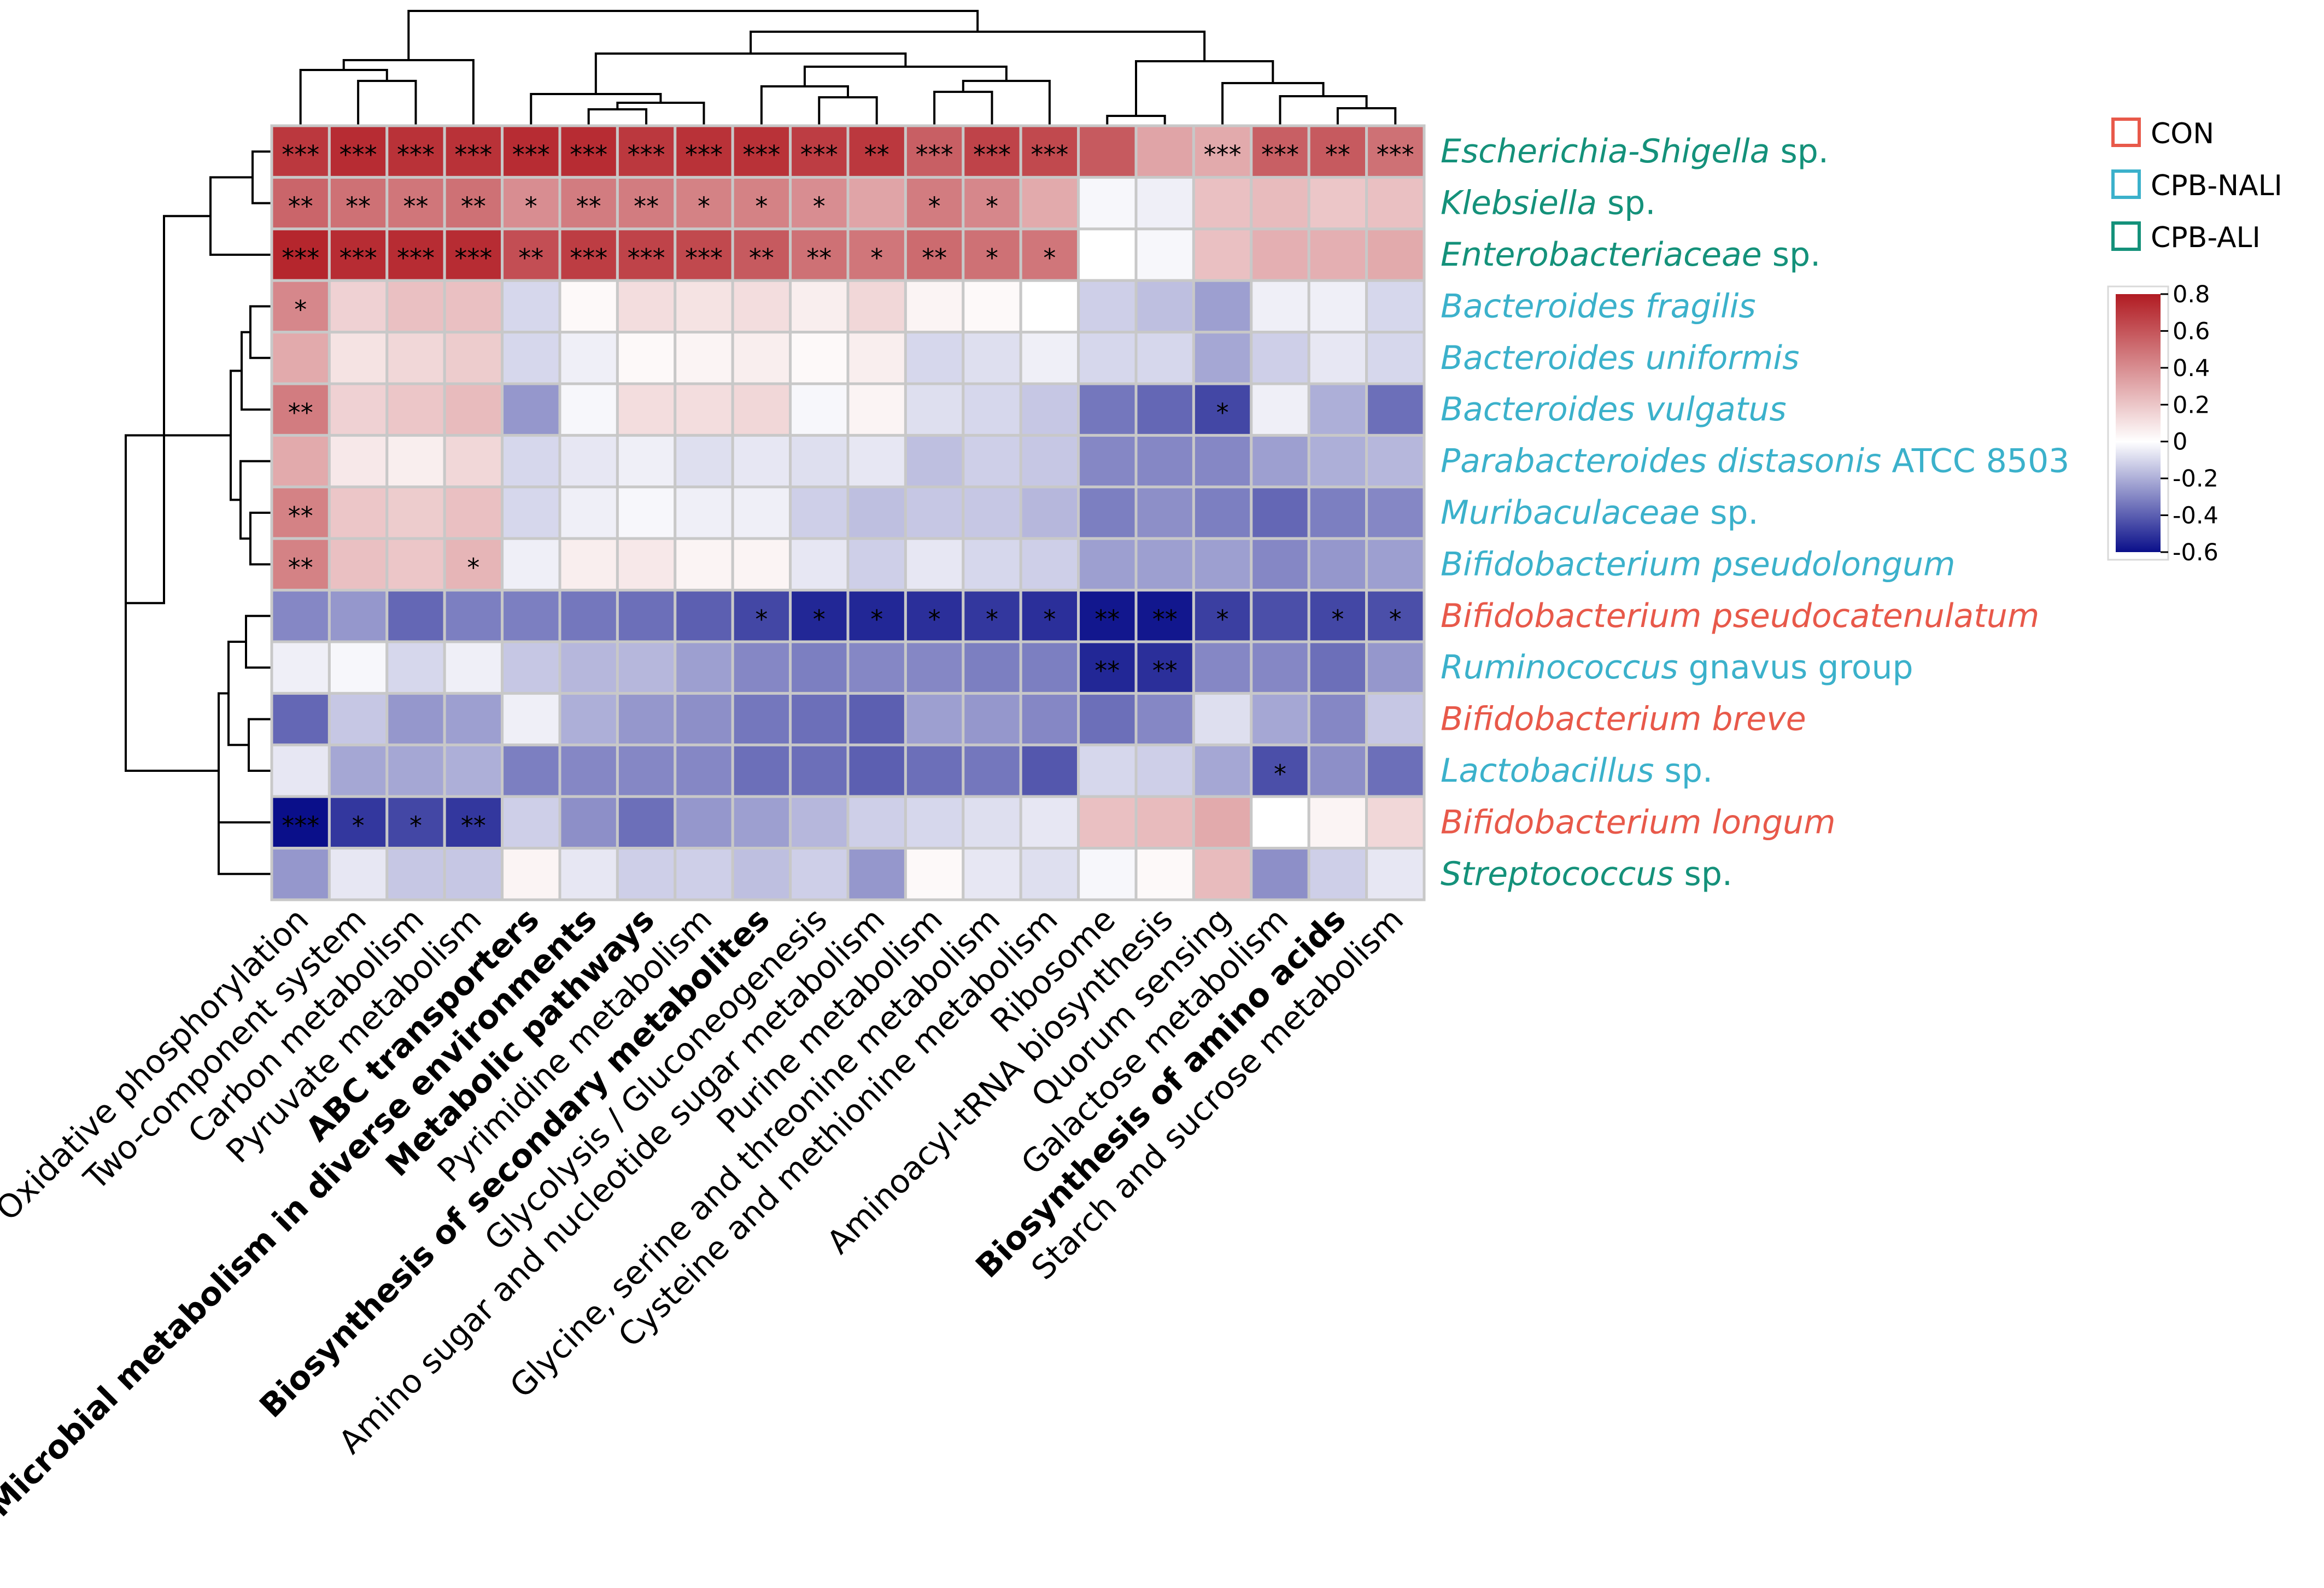 Image resolution: width=2324 pixels, height=1588 pixels. Describe the element at coordinates (2126, 184) in the screenshot. I see `legend-swatch` at that location.